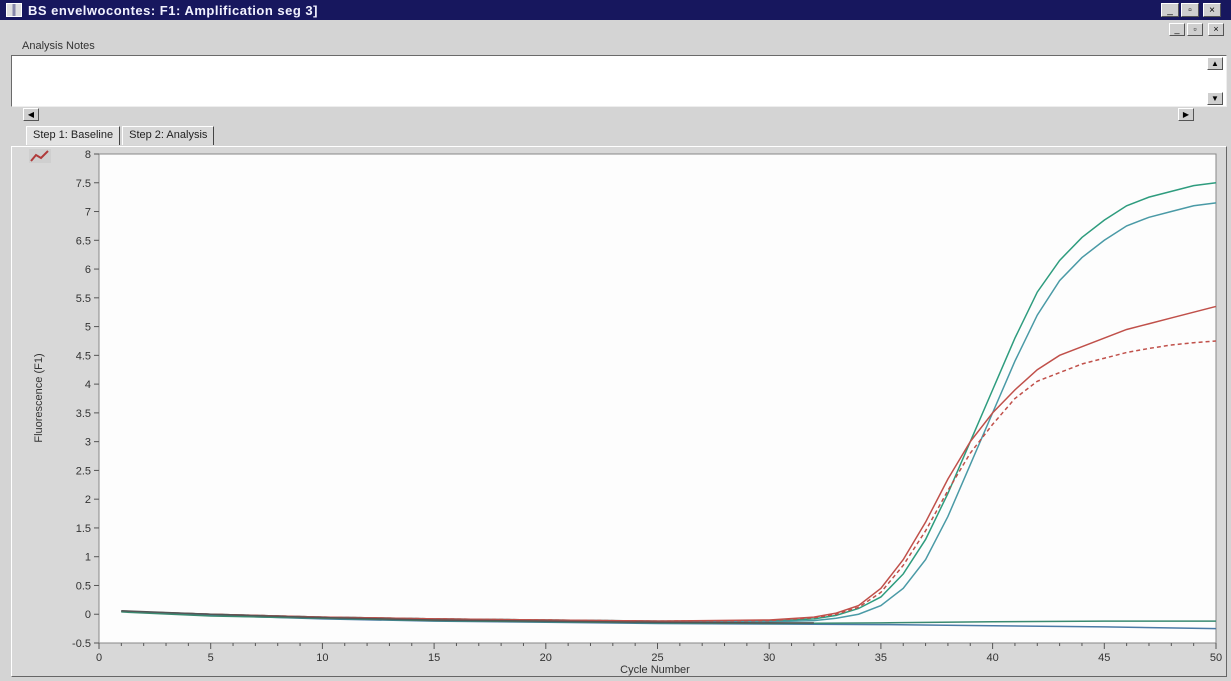  What do you see at coordinates (168, 135) in the screenshot?
I see `tab-analysis: Step 2: Analysis` at bounding box center [168, 135].